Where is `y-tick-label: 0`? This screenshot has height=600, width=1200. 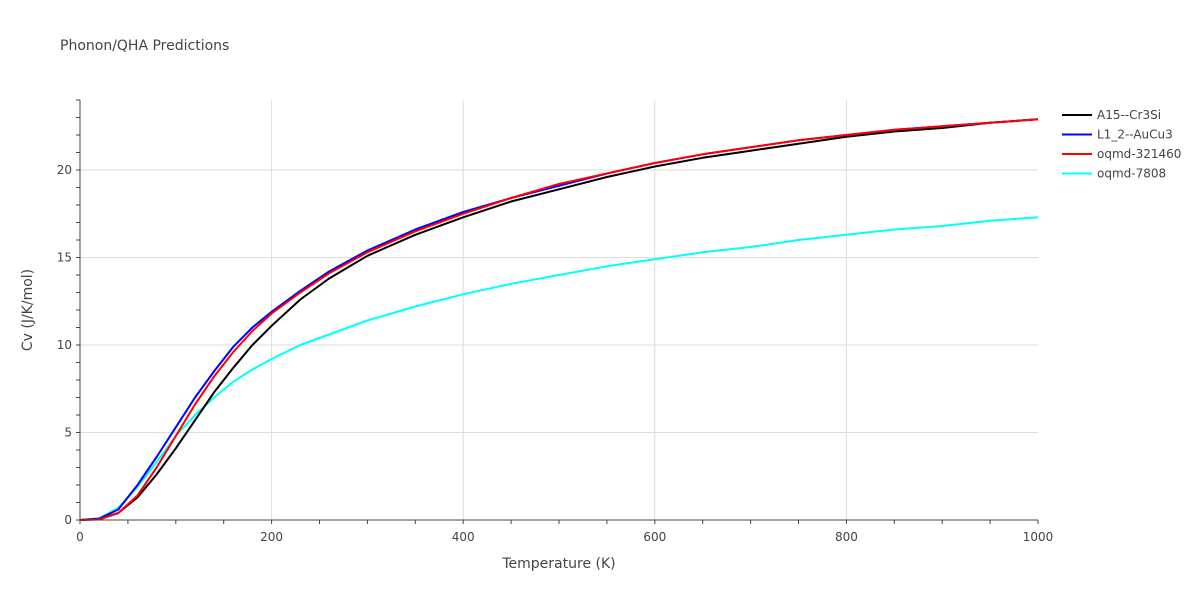
y-tick-label: 0 is located at coordinates (68, 520).